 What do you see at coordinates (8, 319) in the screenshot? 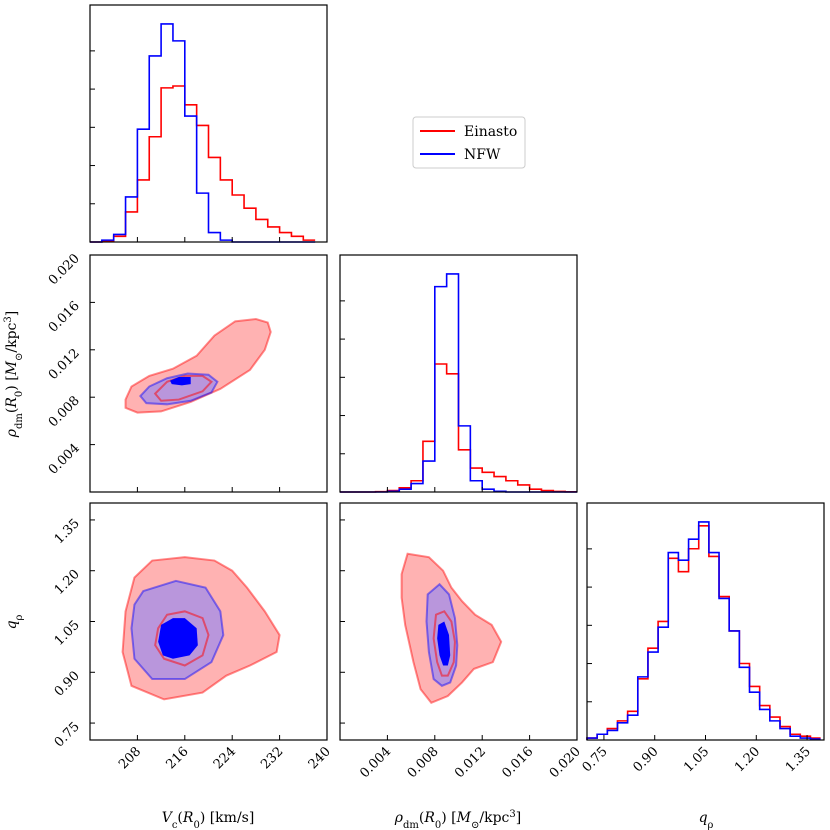
I see `y-axis-title-rho-part: 3` at bounding box center [8, 319].